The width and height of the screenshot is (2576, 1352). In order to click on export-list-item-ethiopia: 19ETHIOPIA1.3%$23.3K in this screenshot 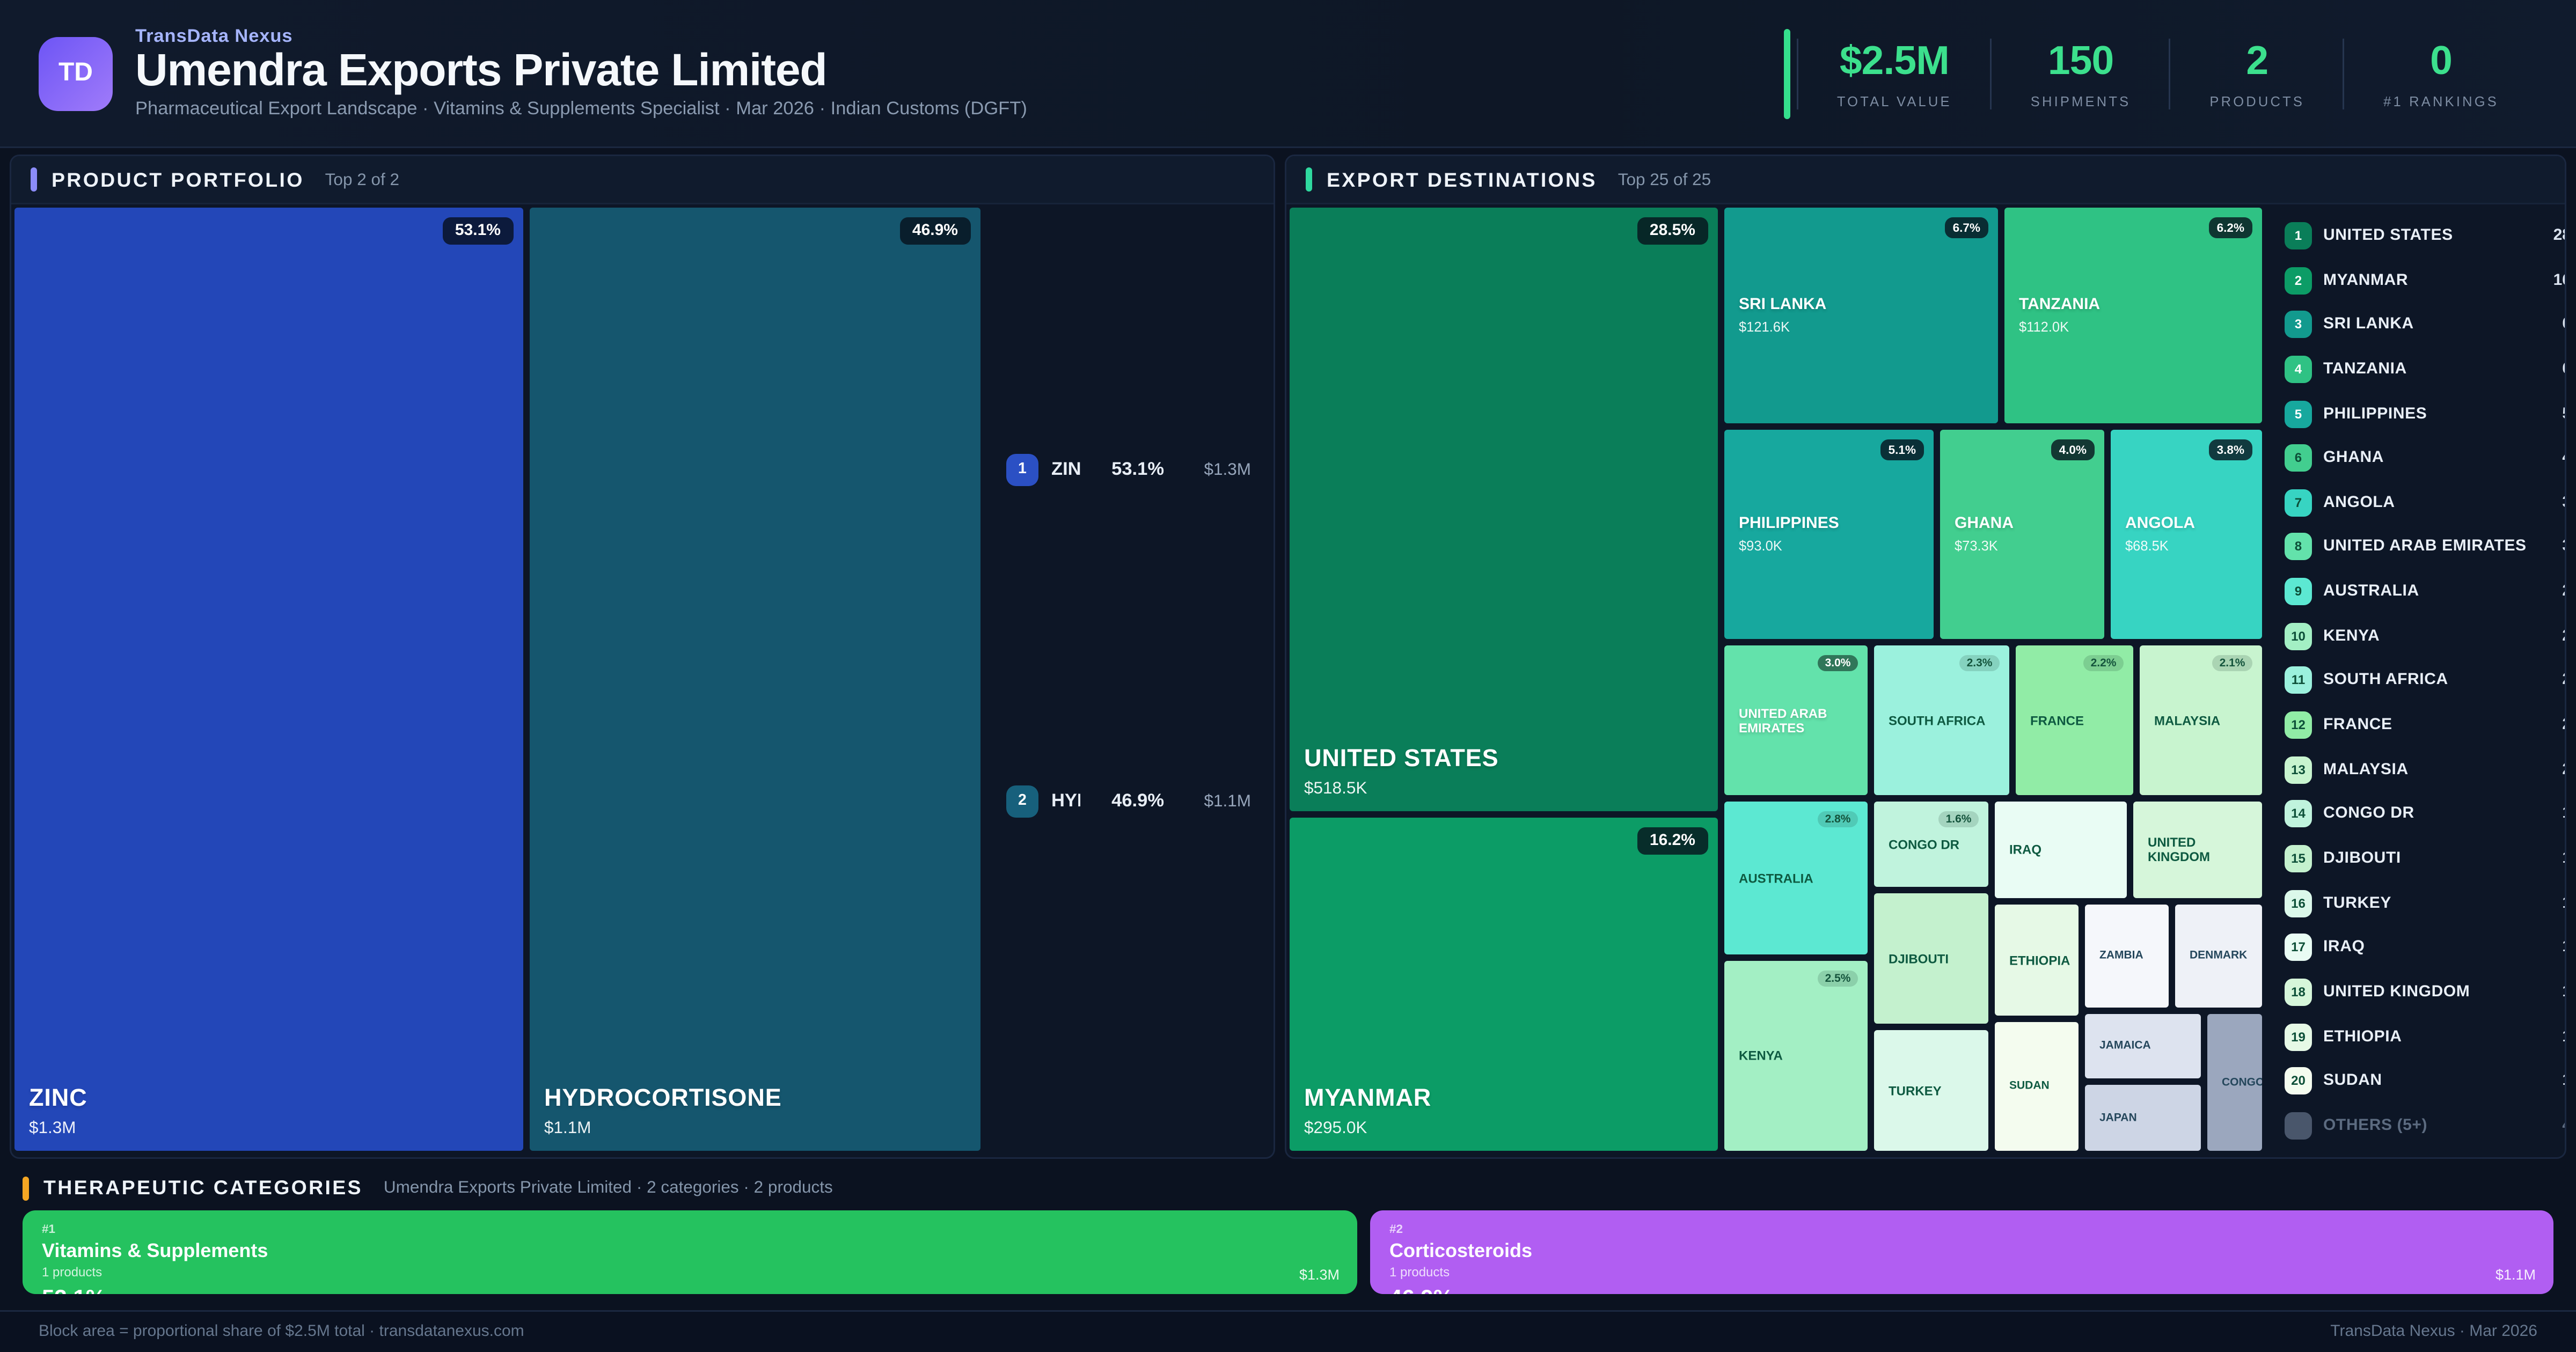, I will do `click(2425, 1036)`.